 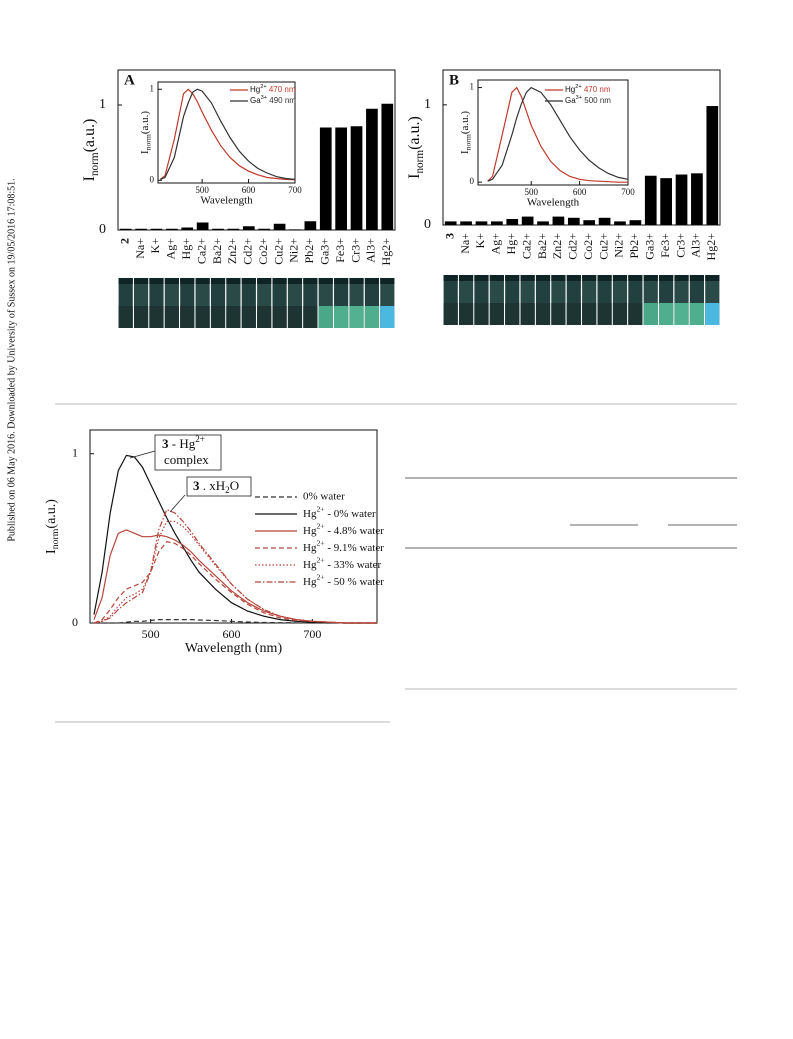 I want to click on x-tick-label: 3, so click(x=449, y=236).